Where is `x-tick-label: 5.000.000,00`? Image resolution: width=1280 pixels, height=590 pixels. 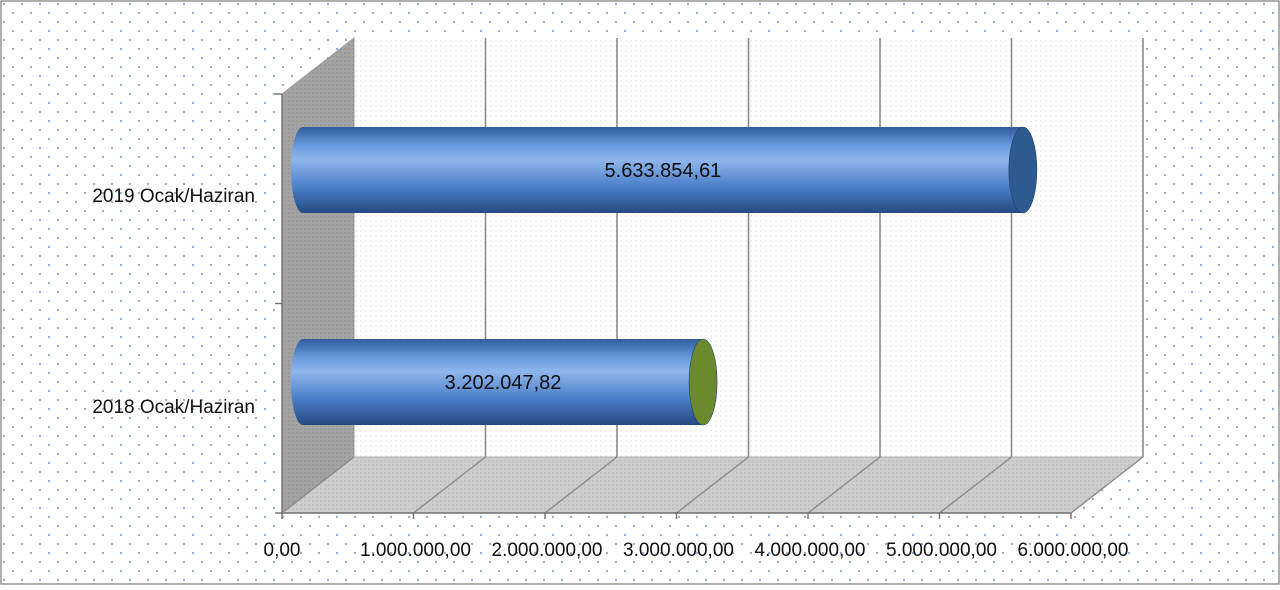 x-tick-label: 5.000.000,00 is located at coordinates (941, 550).